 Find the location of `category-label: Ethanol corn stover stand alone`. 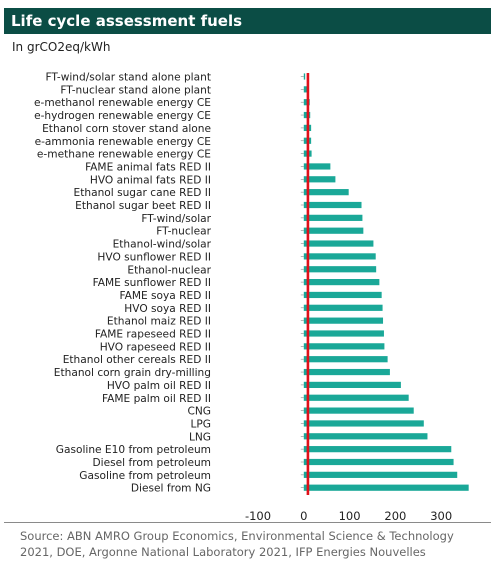

category-label: Ethanol corn stover stand alone is located at coordinates (126, 129).